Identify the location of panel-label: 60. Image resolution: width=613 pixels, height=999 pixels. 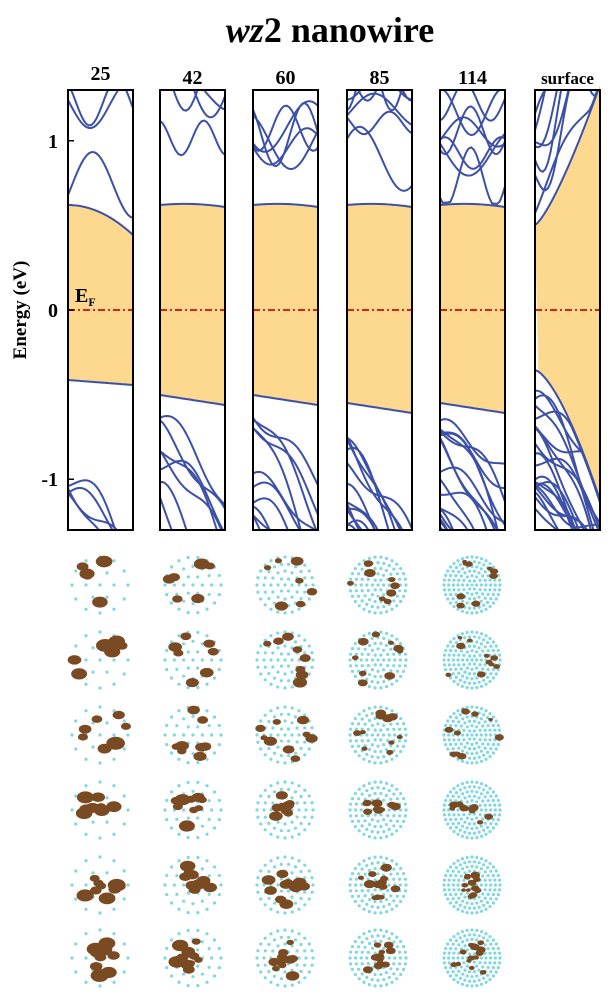
(286, 78).